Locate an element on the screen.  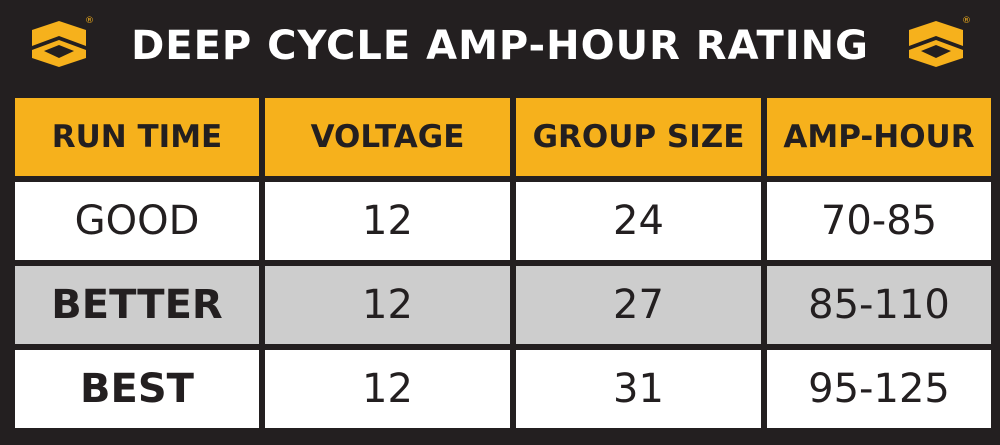
header-amp-hour: AMP-HOUR is located at coordinates (879, 137).